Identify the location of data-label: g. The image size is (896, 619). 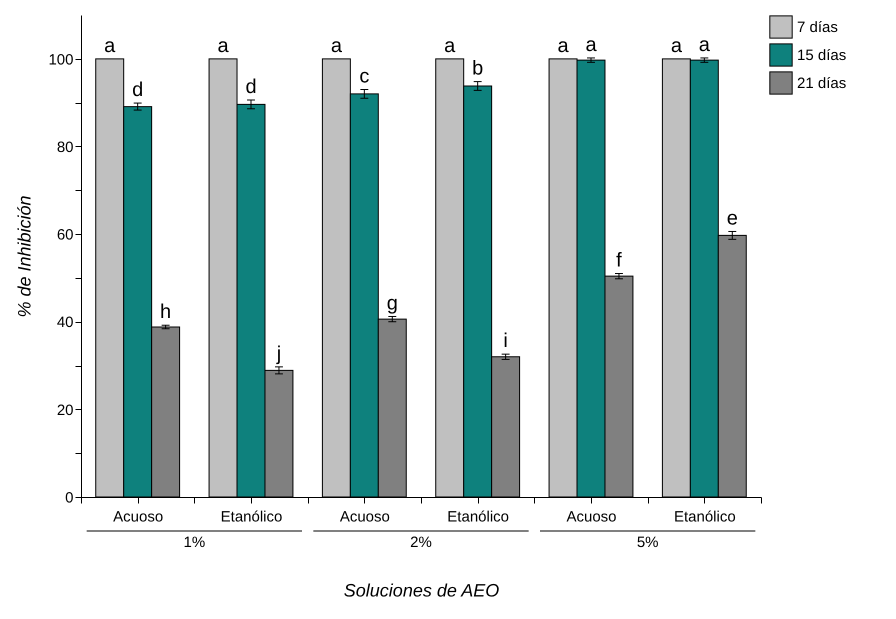
(392, 303).